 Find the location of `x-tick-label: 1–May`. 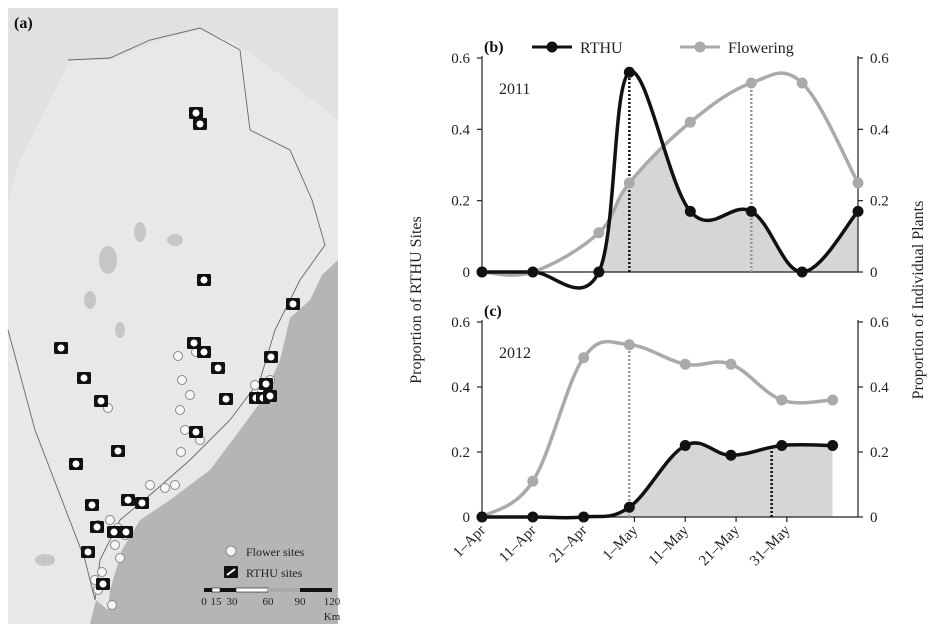

x-tick-label: 1–May is located at coordinates (621, 543).